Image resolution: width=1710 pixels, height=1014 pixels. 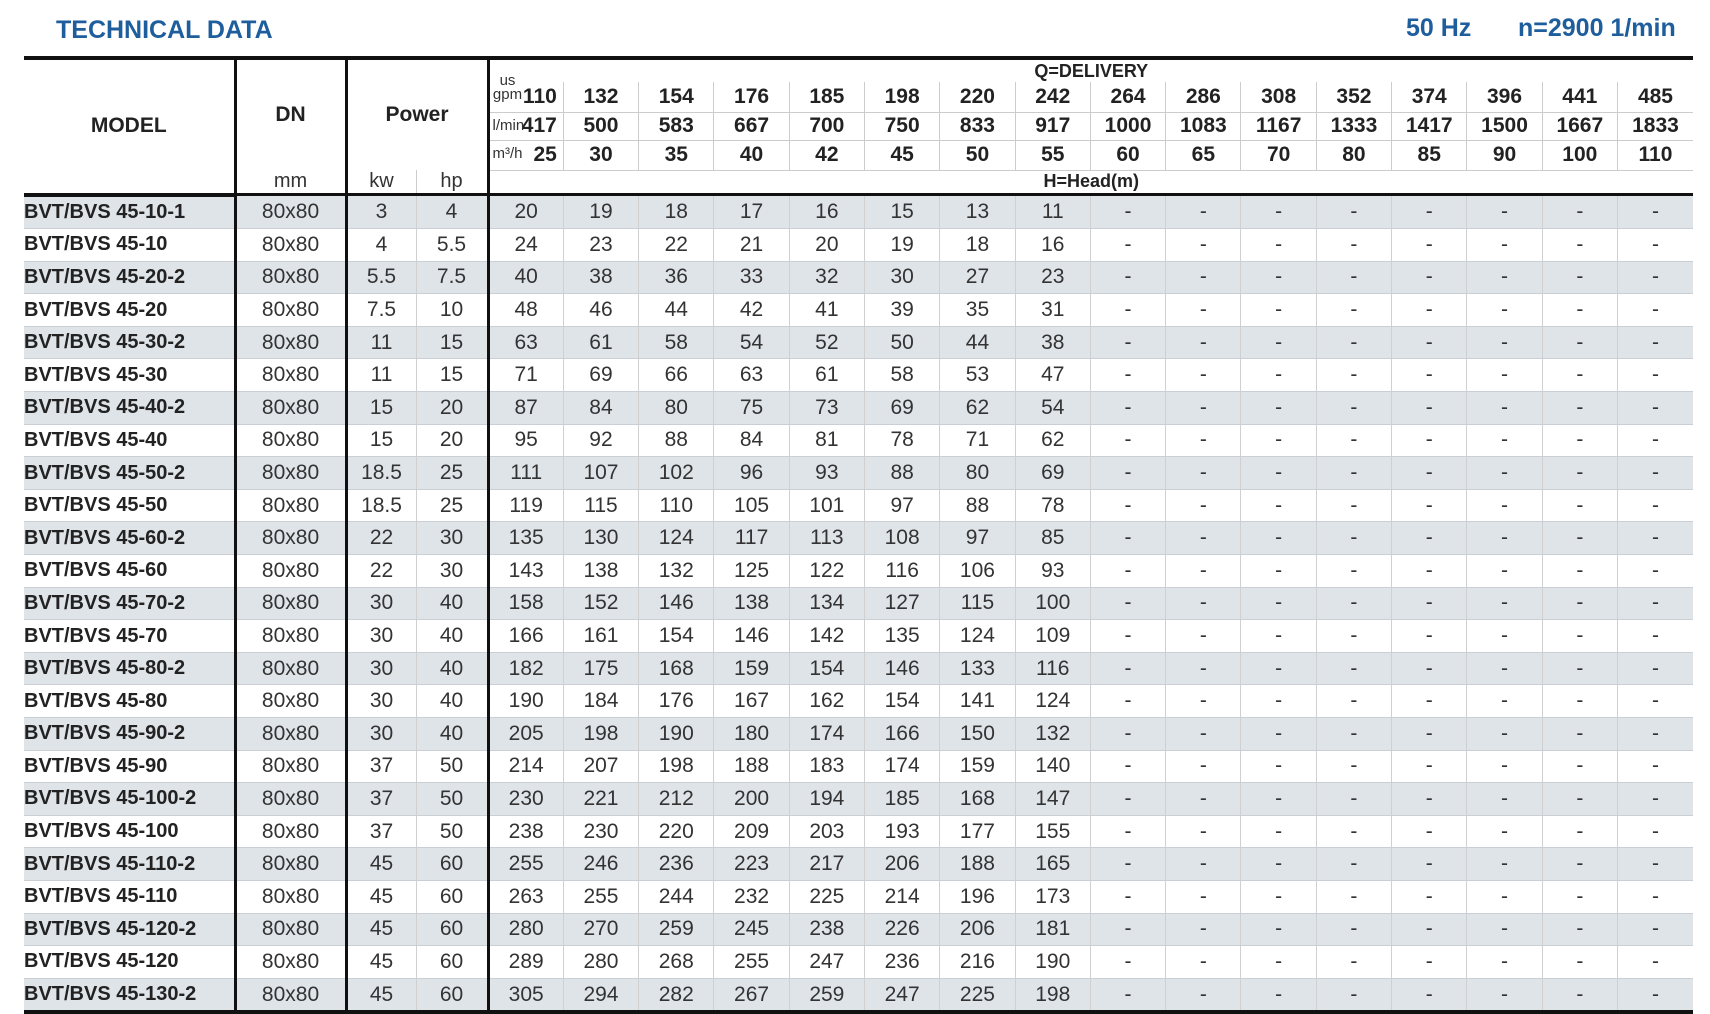 What do you see at coordinates (977, 832) in the screenshot?
I see `head-cell: 177` at bounding box center [977, 832].